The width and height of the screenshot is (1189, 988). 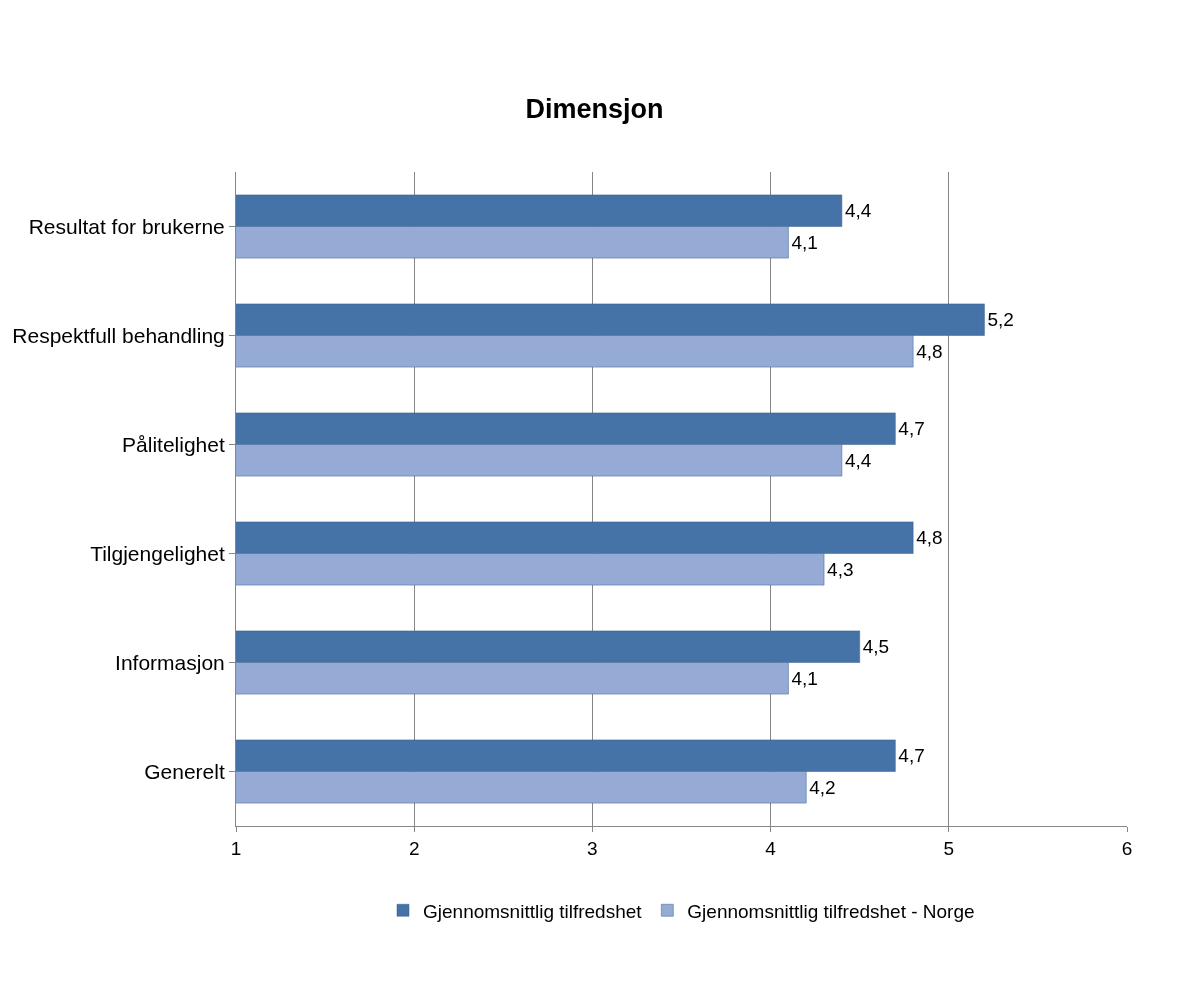 I want to click on chart-title: Dimensjon, so click(x=594, y=108).